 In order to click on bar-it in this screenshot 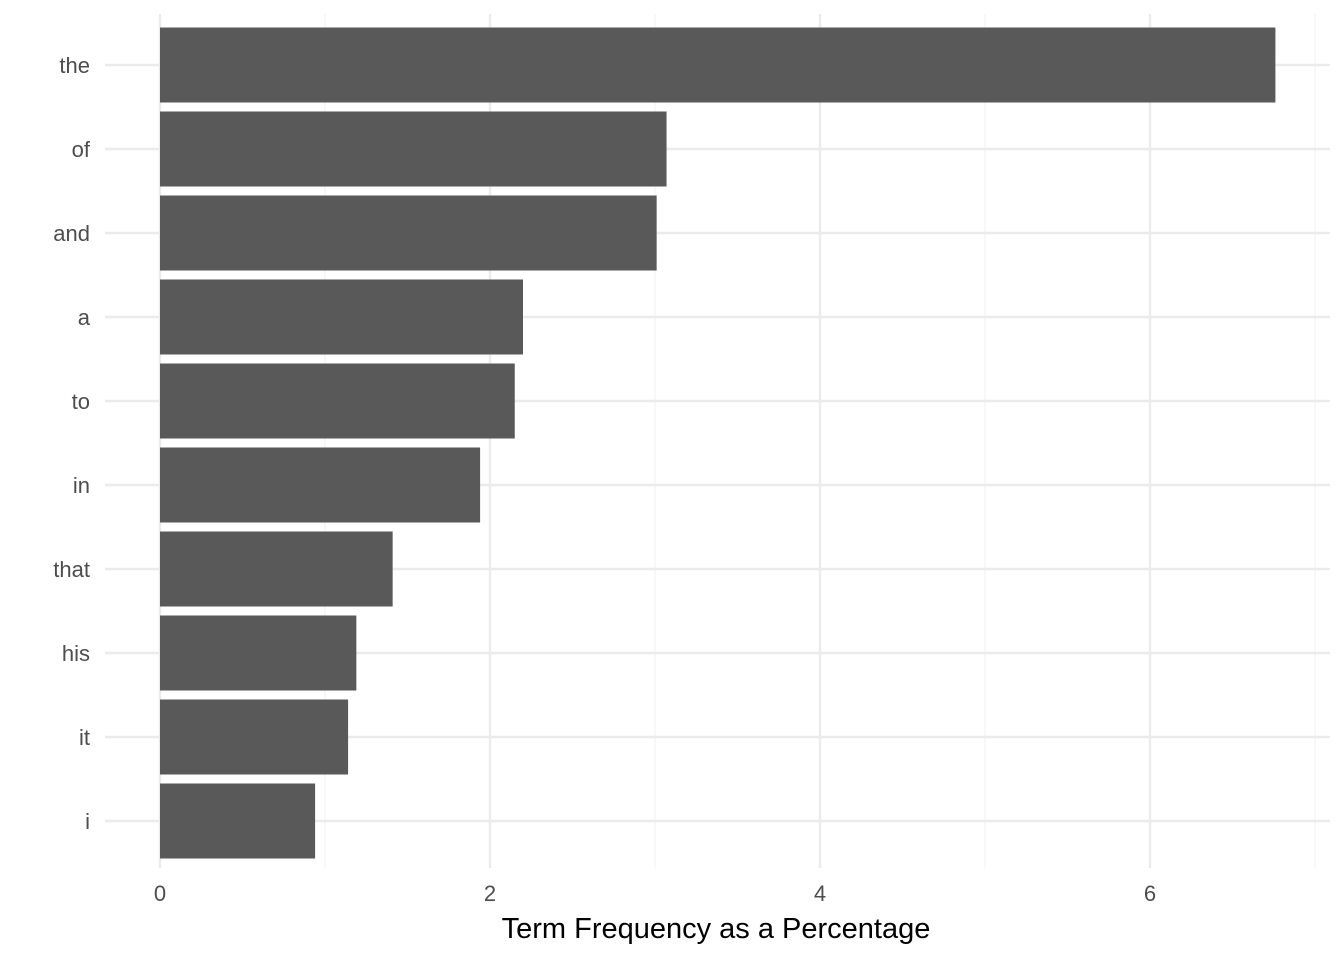, I will do `click(254, 737)`.